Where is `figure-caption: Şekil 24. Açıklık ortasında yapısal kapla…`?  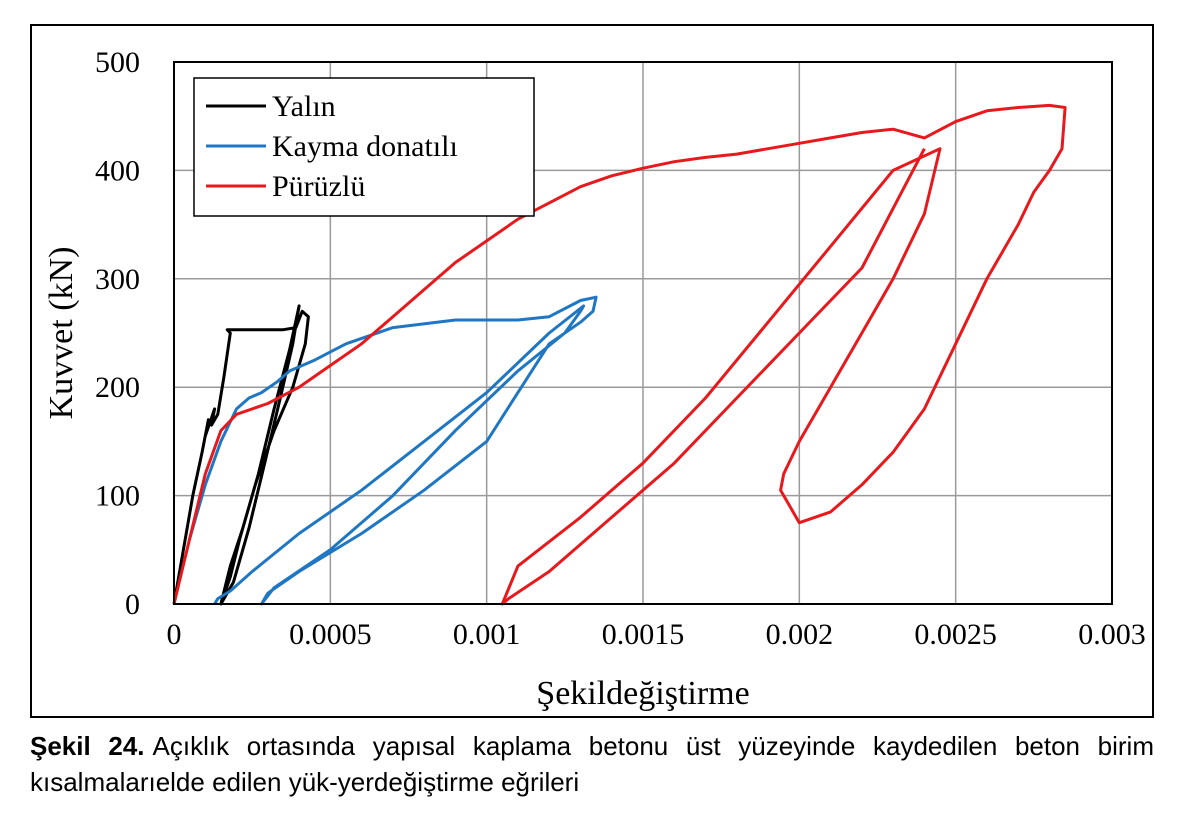 figure-caption: Şekil 24. Açıklık ortasında yapısal kapla… is located at coordinates (592, 764).